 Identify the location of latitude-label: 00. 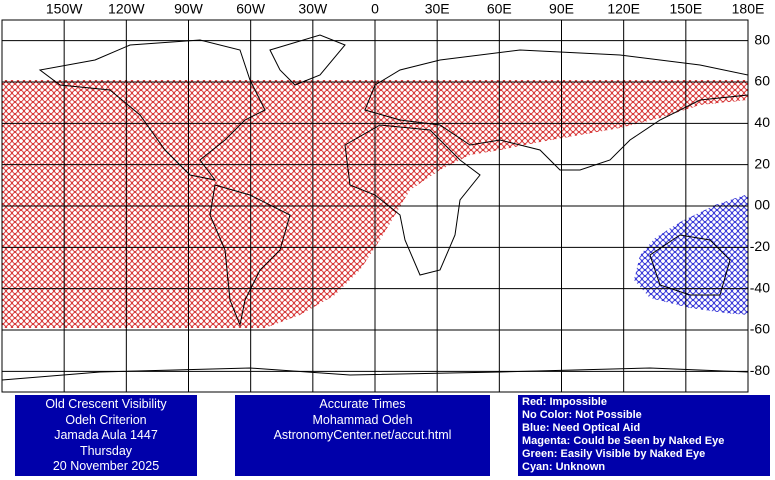
(762, 205).